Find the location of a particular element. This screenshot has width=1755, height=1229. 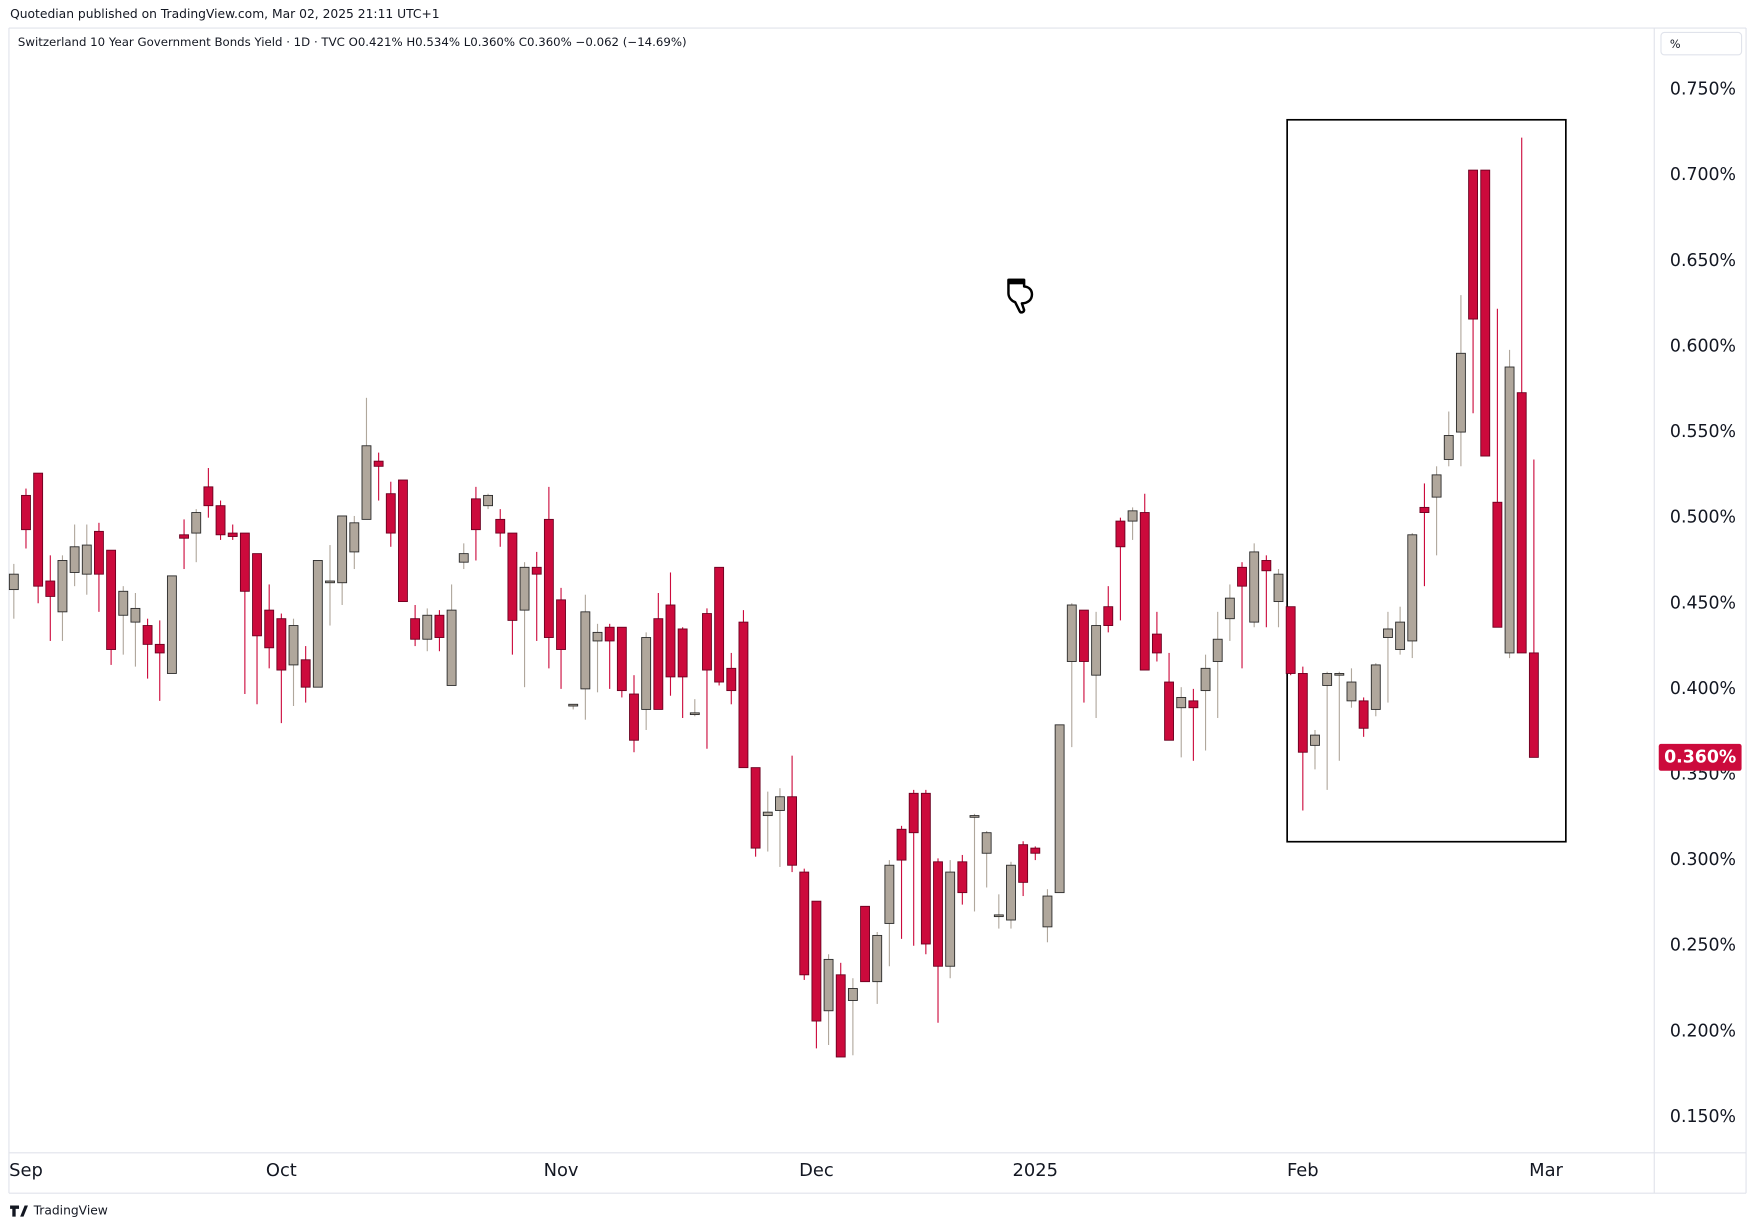

x-tick-label: Nov is located at coordinates (561, 1170).